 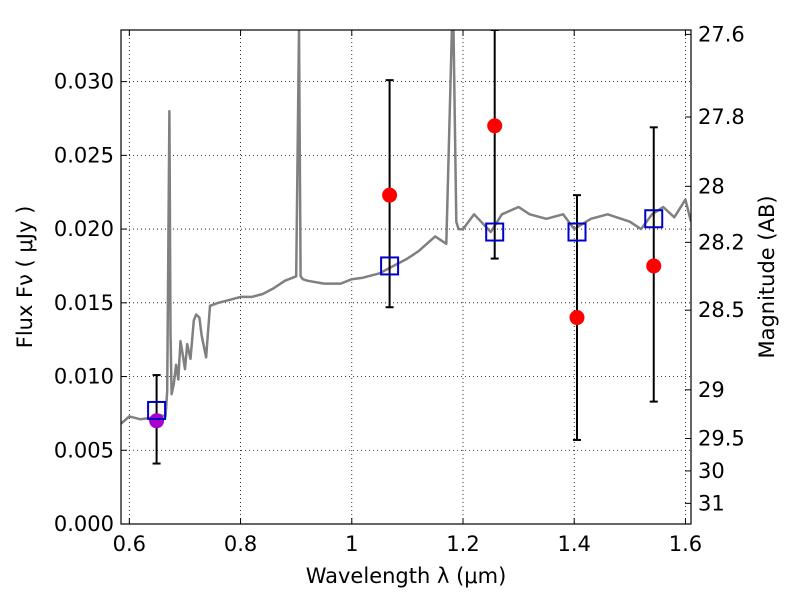 I want to click on y-tick-label: 0.020, so click(x=84, y=229).